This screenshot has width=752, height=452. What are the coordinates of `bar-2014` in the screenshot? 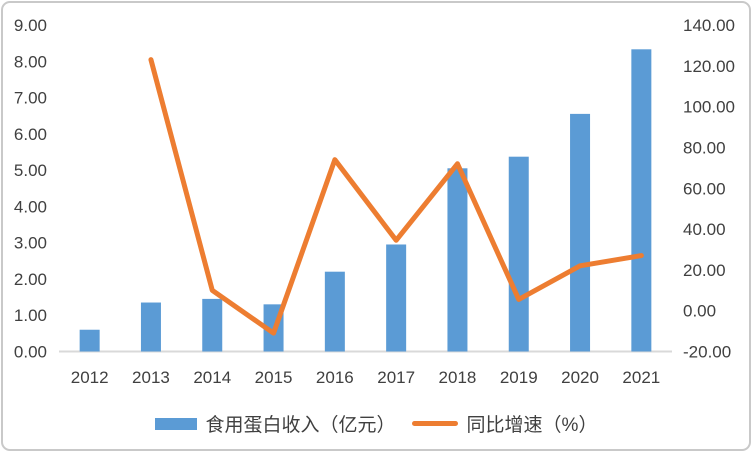 It's located at (212, 325).